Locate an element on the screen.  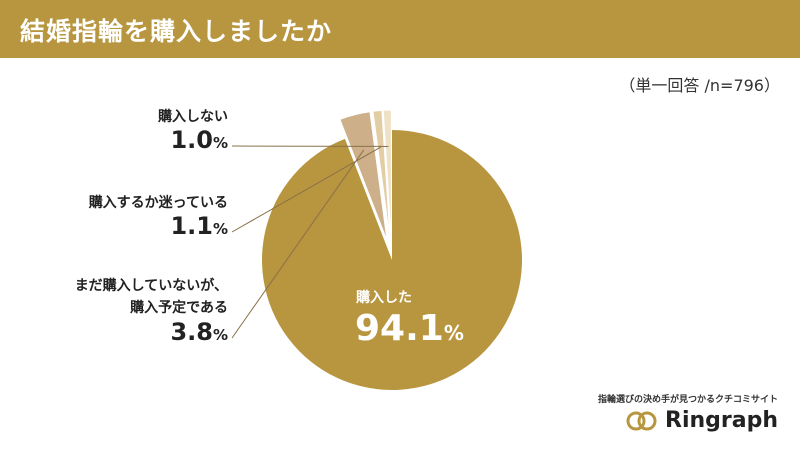
value-undecided-number: 1.1 is located at coordinates (191, 226).